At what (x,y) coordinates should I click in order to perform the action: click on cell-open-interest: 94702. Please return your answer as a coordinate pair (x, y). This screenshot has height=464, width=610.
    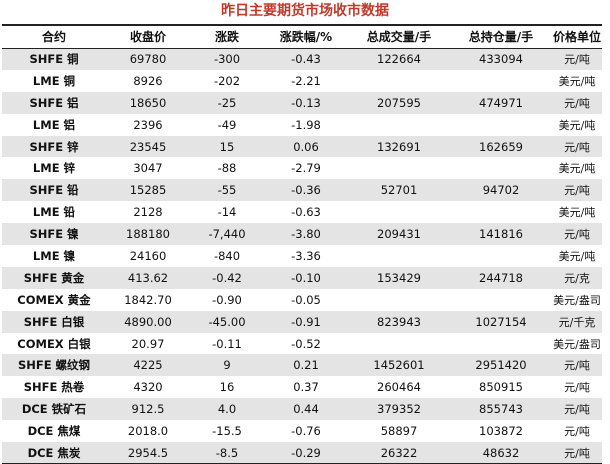
    Looking at the image, I should click on (501, 190).